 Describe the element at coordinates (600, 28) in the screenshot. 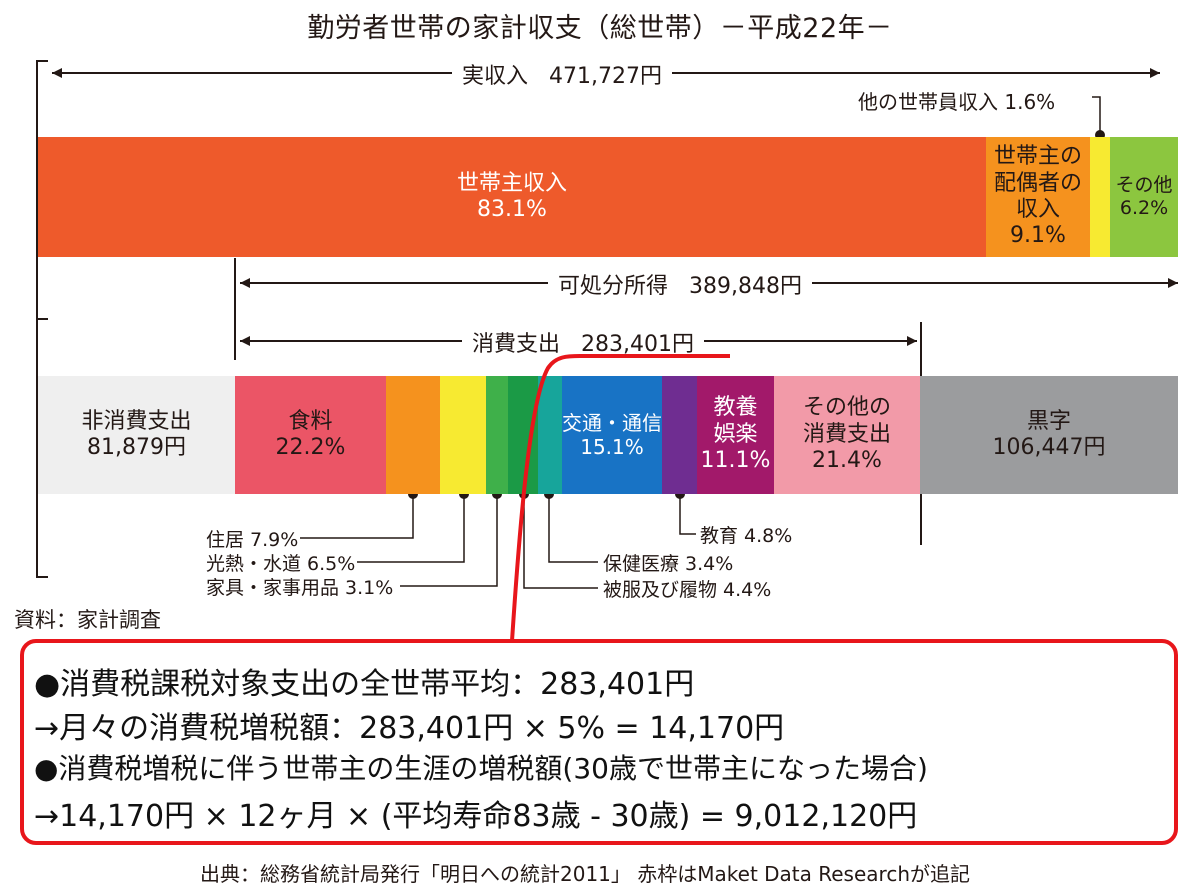

I see `chart-title: 勤労者世帯の家計収支（総世帯）－平成22年－` at that location.